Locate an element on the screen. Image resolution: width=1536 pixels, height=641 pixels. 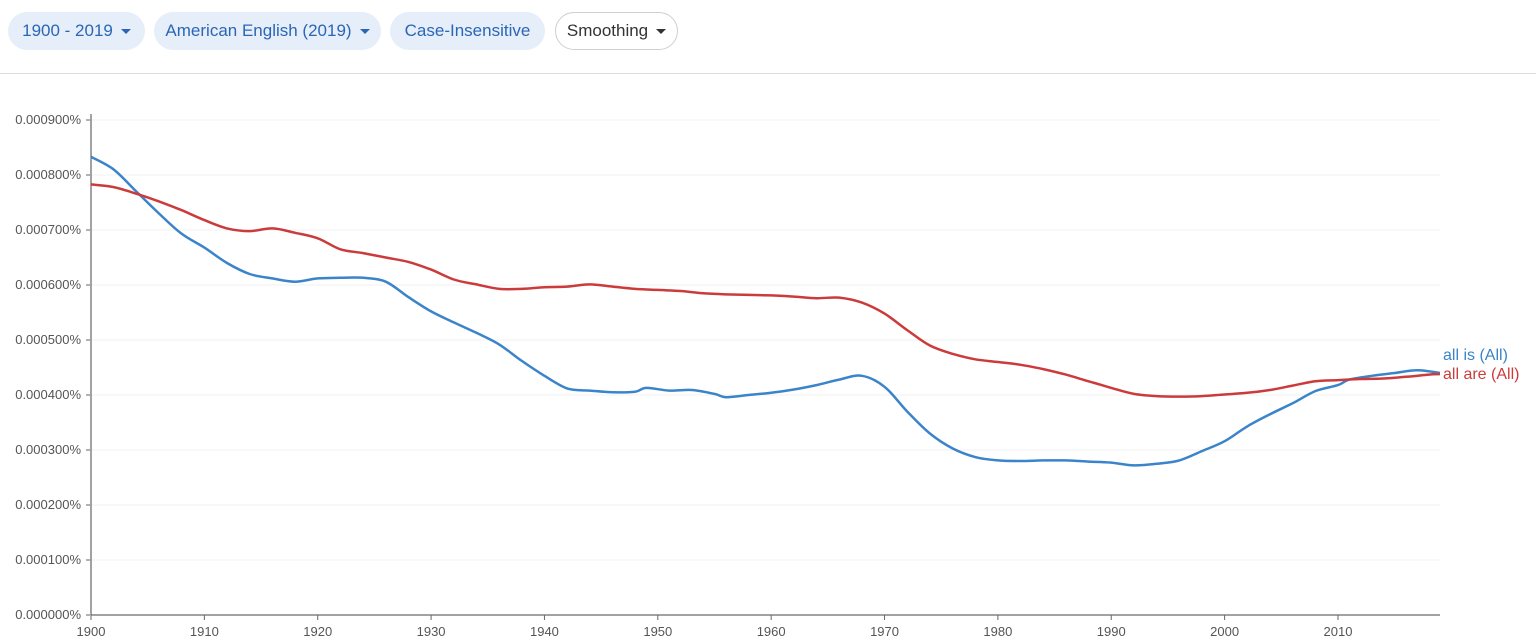
corpus-label: American English (2019) is located at coordinates (258, 30).